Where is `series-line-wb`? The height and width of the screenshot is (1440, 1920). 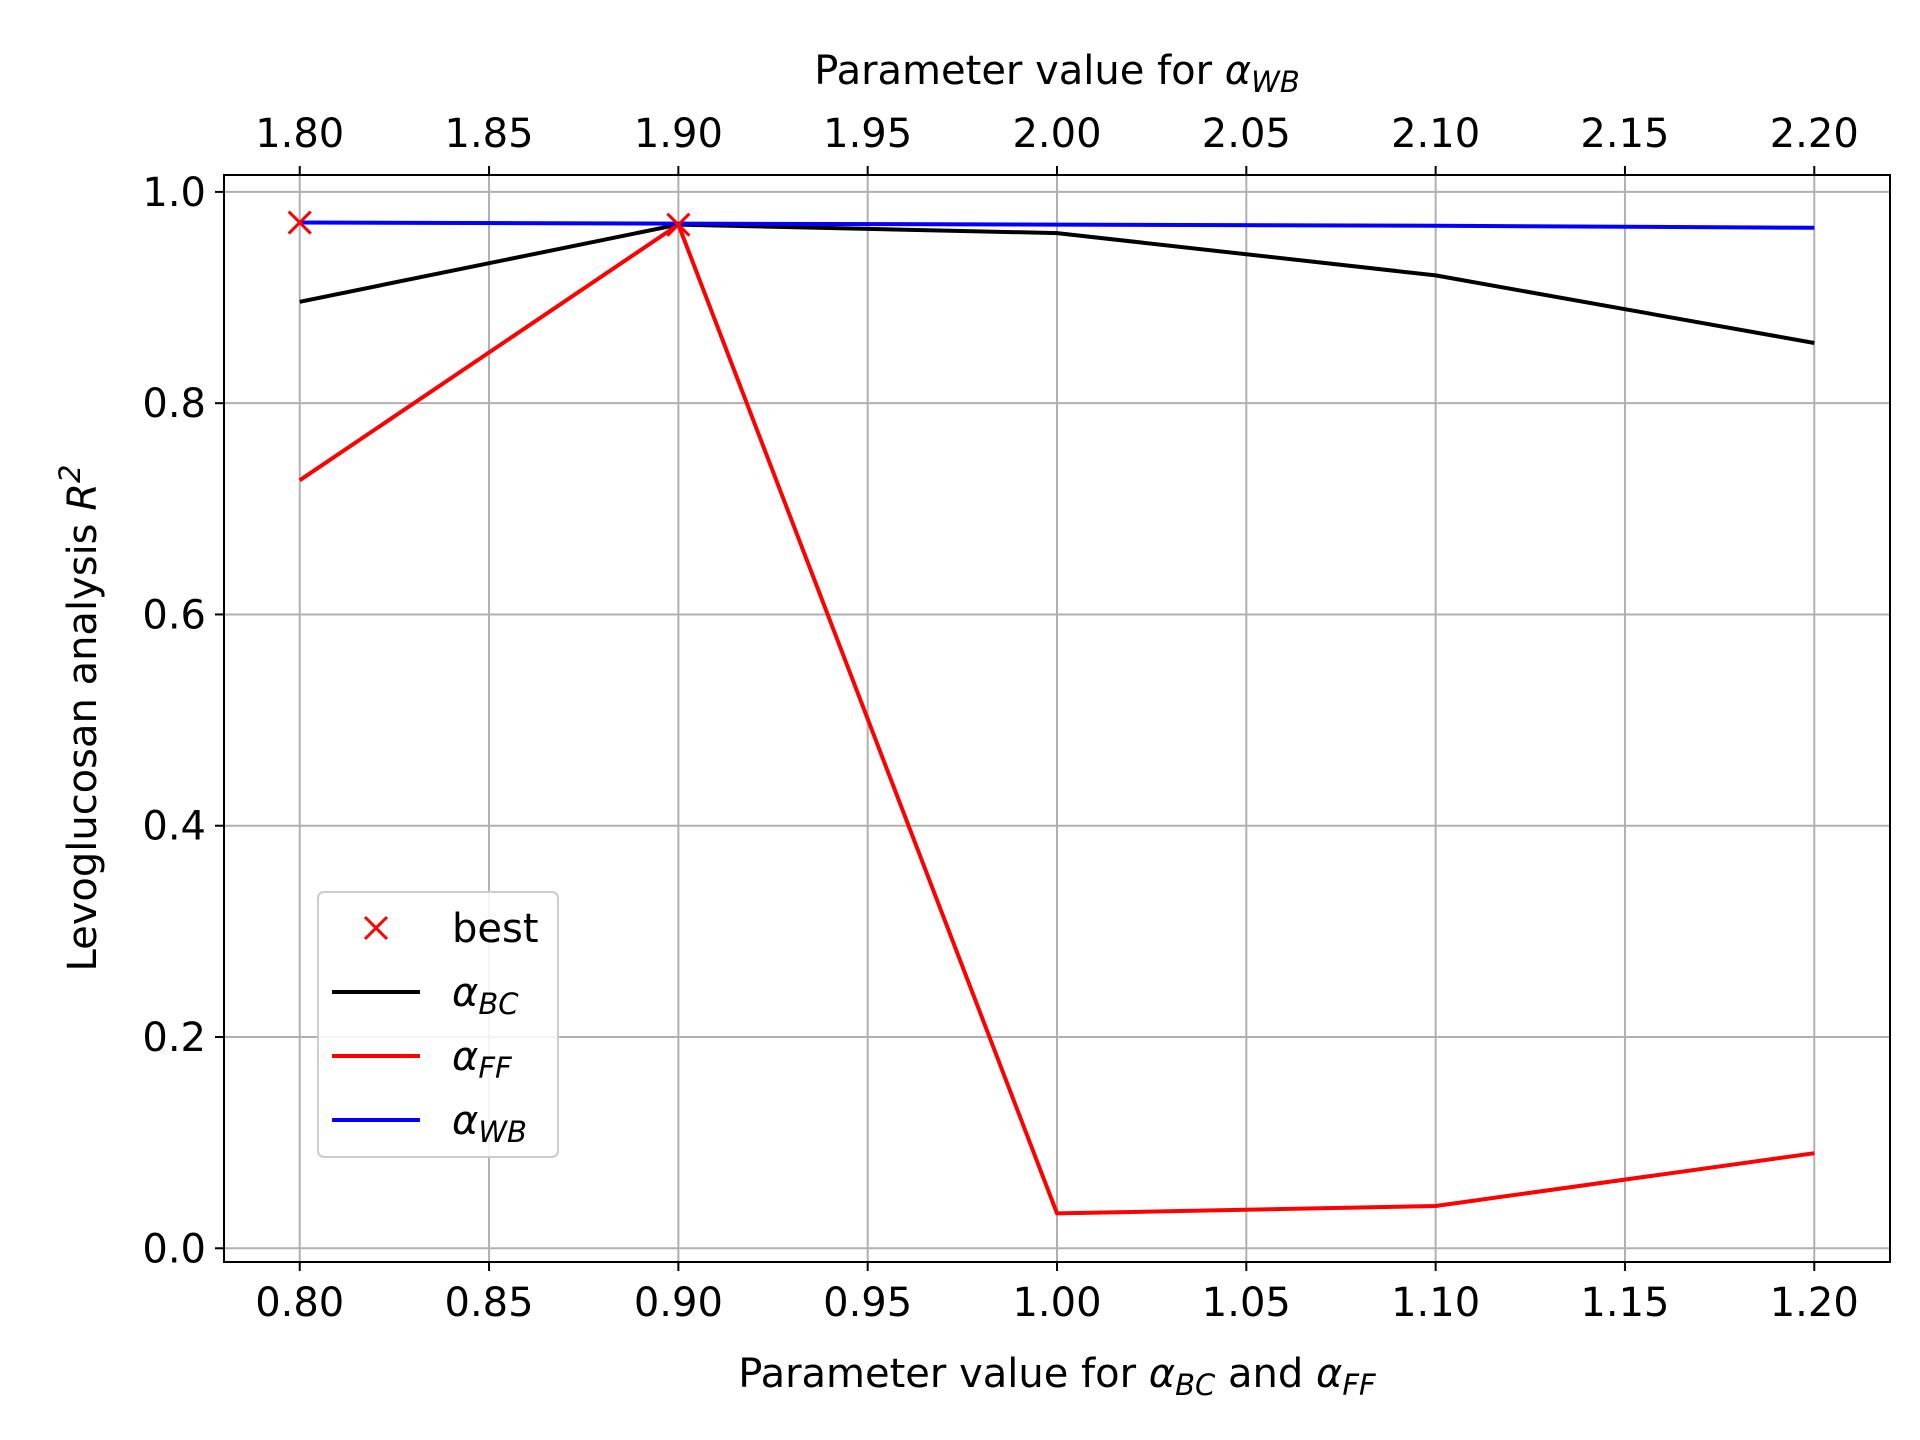 series-line-wb is located at coordinates (1057, 225).